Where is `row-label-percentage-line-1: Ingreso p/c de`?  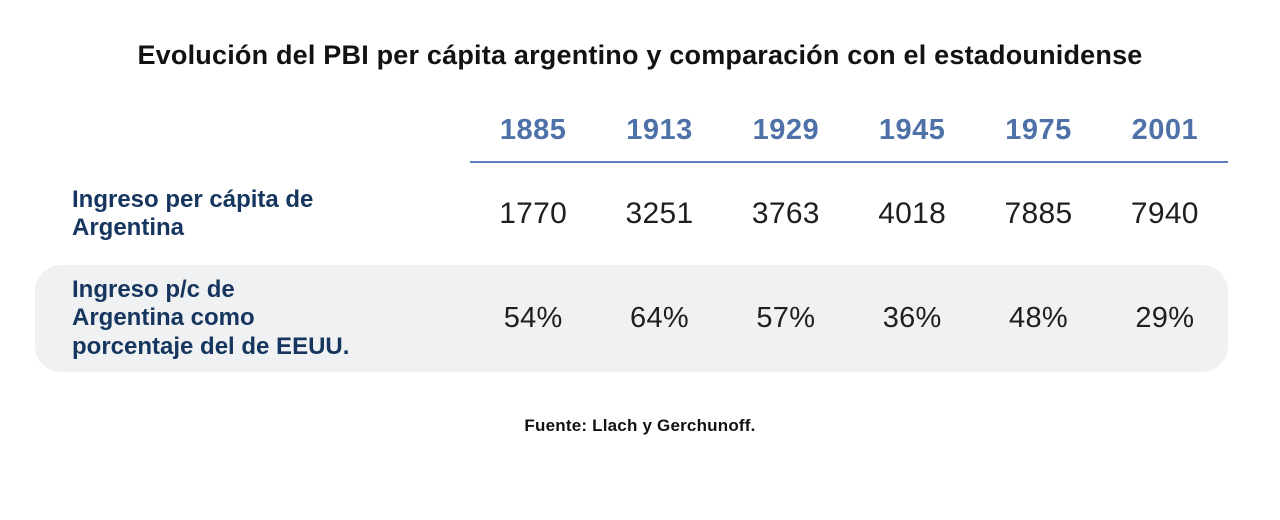
row-label-percentage-line-1: Ingreso p/c de is located at coordinates (153, 290).